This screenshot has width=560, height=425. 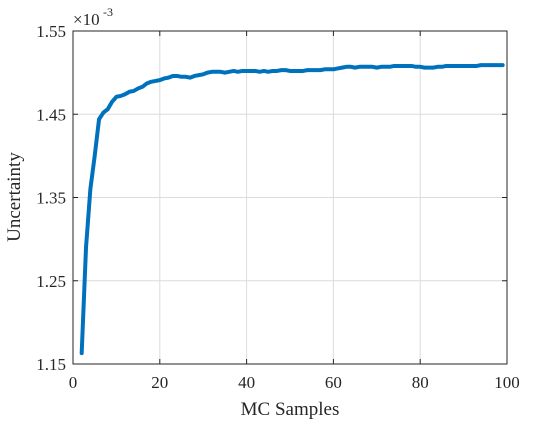 I want to click on x-tick-label: 60, so click(x=333, y=382).